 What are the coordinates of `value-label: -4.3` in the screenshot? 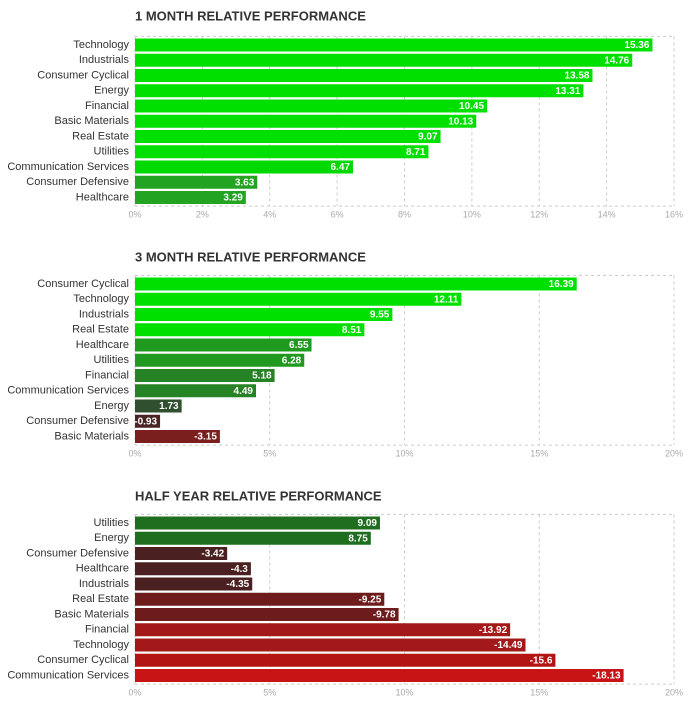 It's located at (240, 569).